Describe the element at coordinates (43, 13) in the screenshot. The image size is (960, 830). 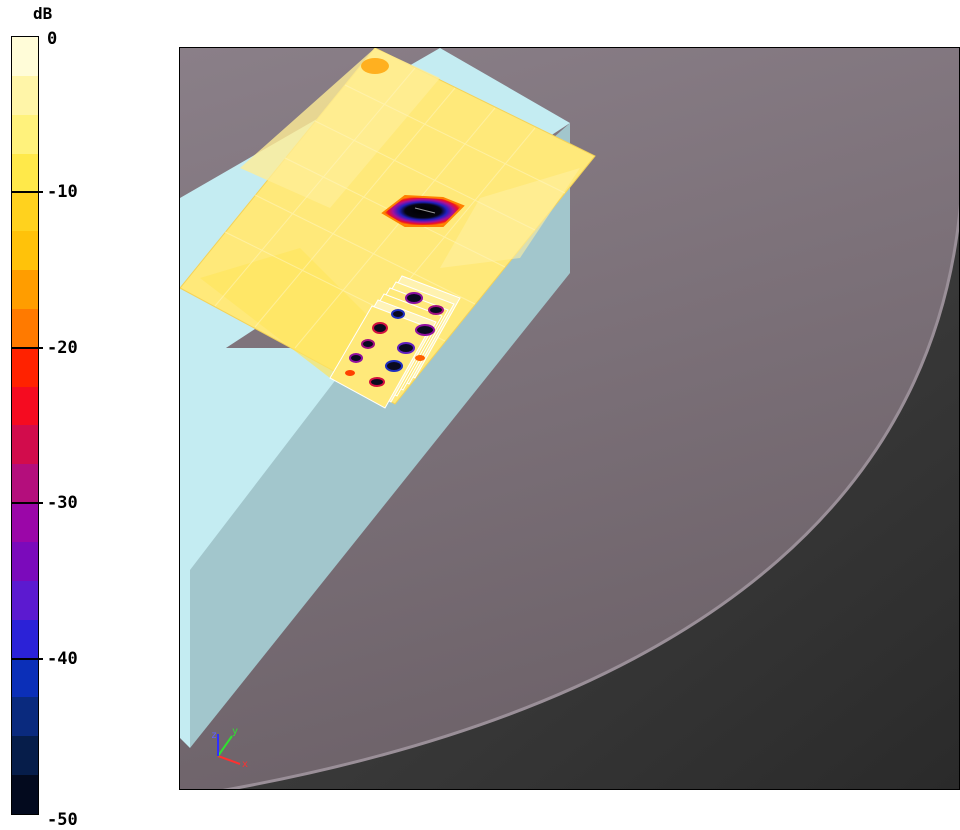
I see `legend-unit: dB` at that location.